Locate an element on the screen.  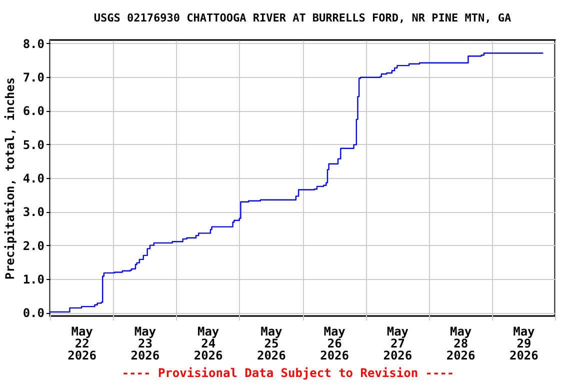
y-tick-label: 5.0 is located at coordinates (33, 145).